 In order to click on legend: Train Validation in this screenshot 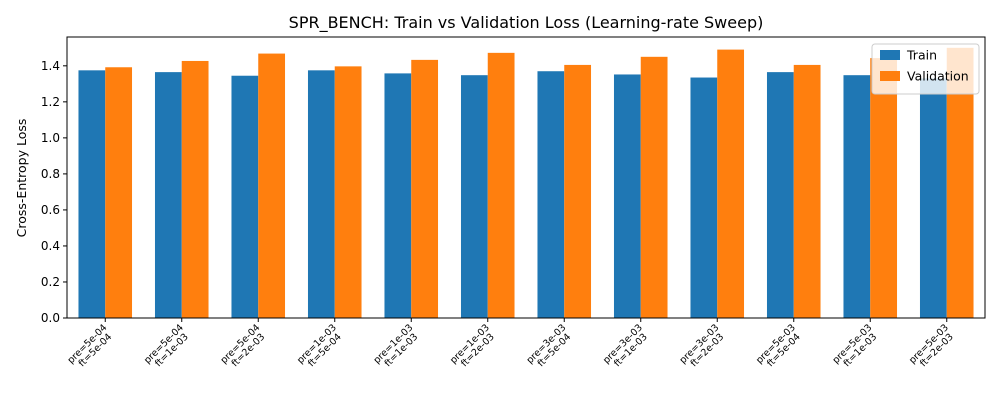, I will do `click(925, 69)`.